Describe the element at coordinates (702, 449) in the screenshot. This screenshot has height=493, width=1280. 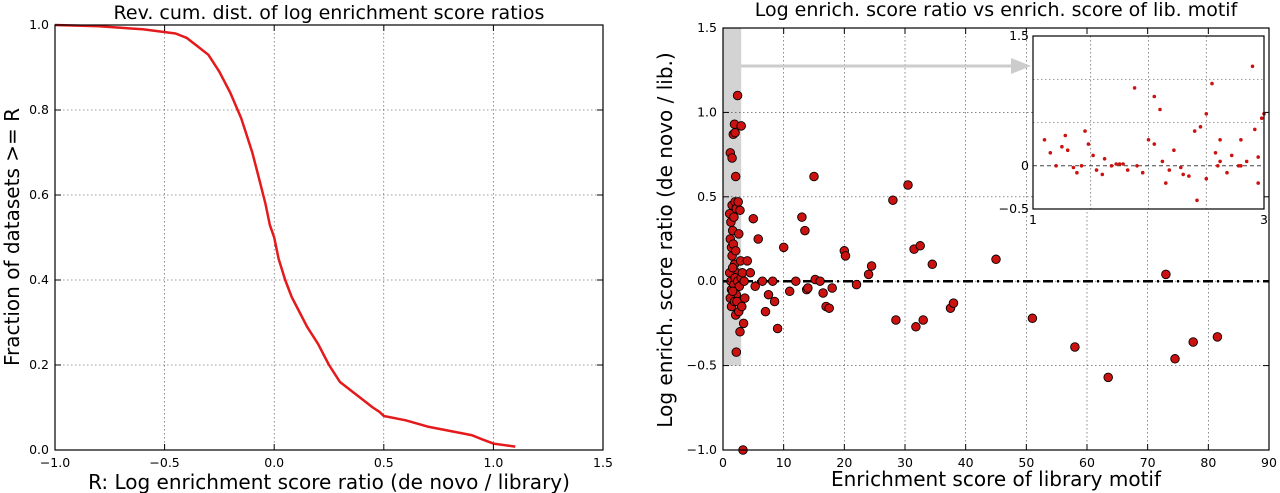
I see `right-y-tick-label: −1.0` at that location.